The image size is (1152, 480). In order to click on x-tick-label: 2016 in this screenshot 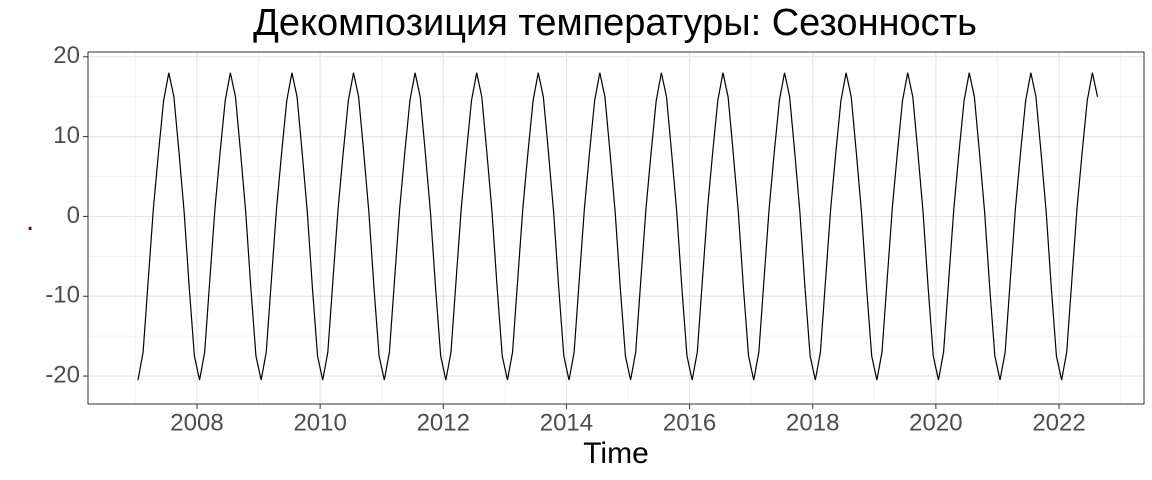, I will do `click(689, 422)`.